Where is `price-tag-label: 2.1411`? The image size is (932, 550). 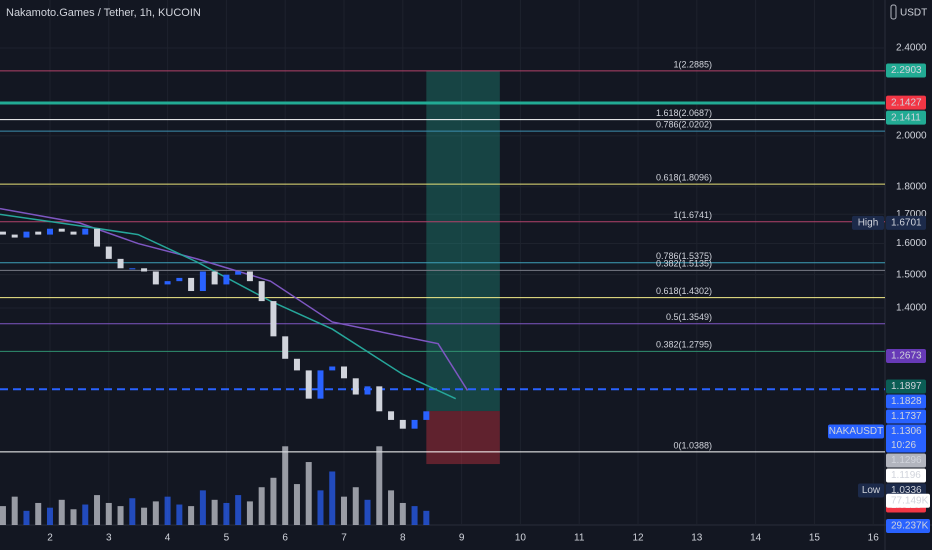 price-tag-label: 2.1411 is located at coordinates (906, 117).